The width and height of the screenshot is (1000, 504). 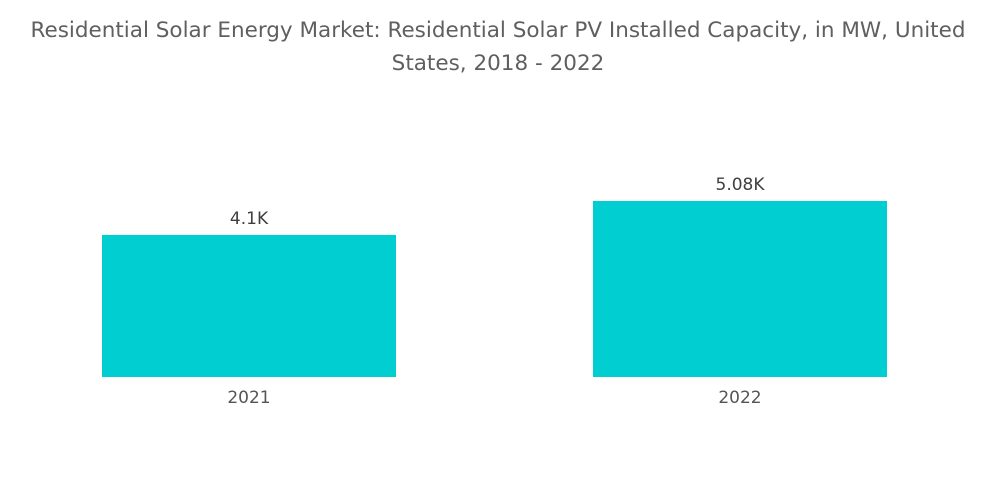 What do you see at coordinates (741, 185) in the screenshot?
I see `data-label-2022: 5.08K` at bounding box center [741, 185].